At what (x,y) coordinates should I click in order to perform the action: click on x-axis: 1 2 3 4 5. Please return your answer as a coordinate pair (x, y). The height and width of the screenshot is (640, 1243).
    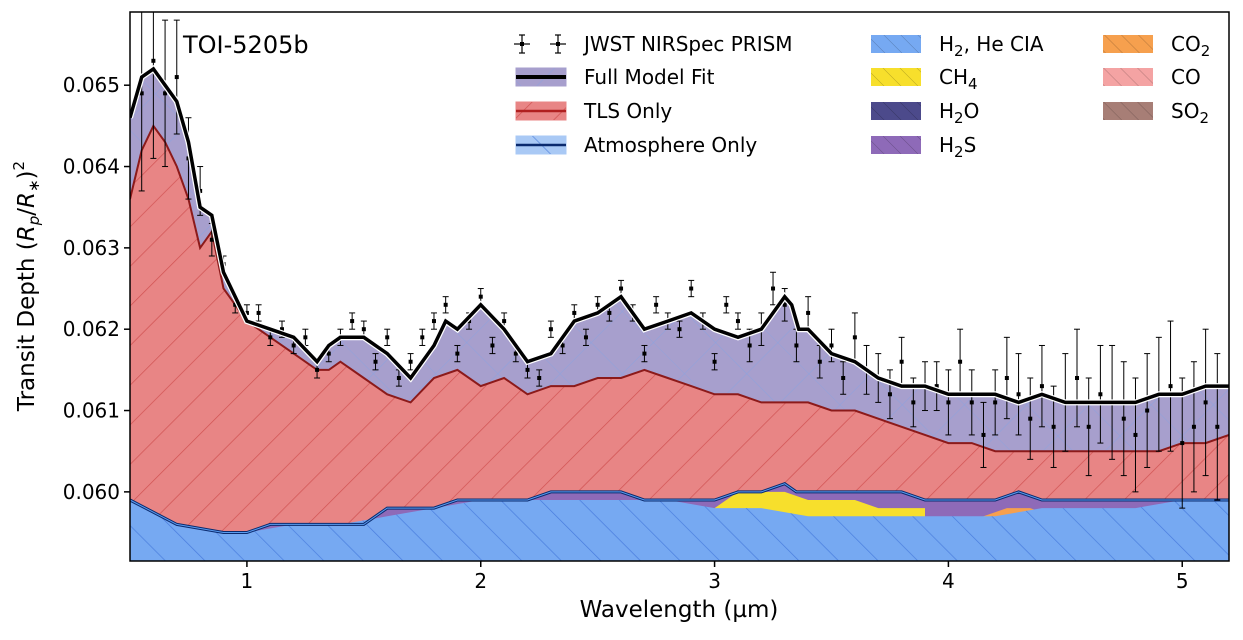
    Looking at the image, I should click on (715, 577).